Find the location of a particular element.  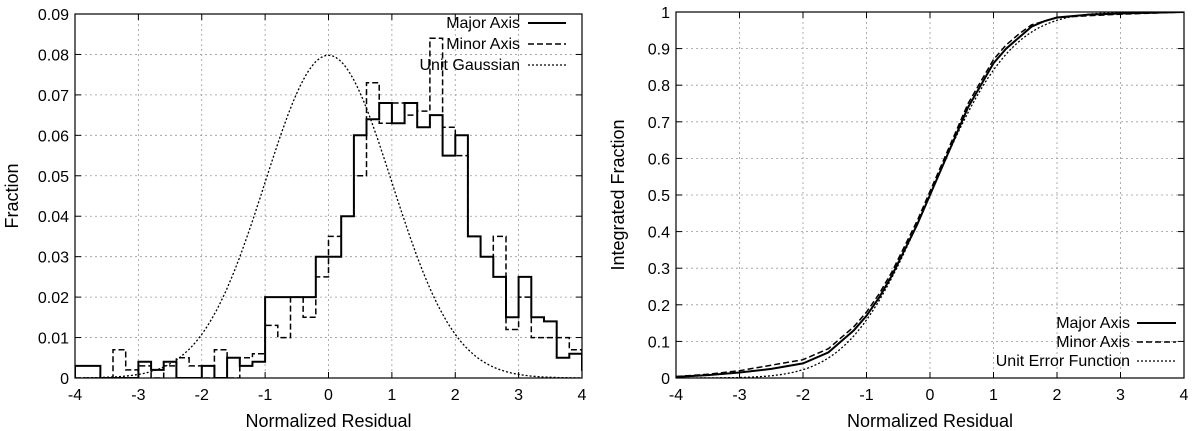

y-axis-label: Fraction is located at coordinates (12, 195).